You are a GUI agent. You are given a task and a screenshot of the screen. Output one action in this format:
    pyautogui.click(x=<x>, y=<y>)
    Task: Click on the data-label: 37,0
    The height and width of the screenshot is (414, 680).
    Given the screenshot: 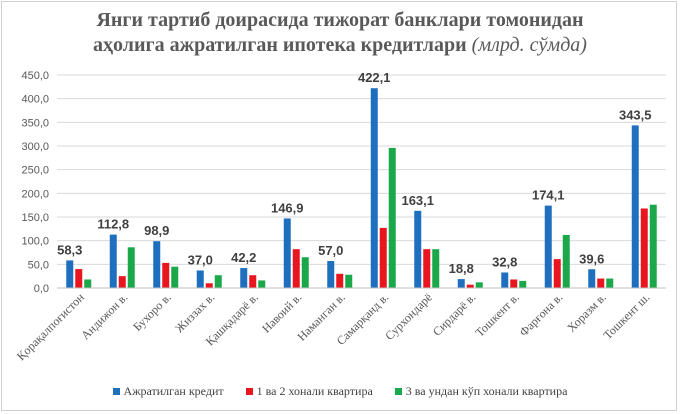 What is the action you would take?
    pyautogui.click(x=200, y=259)
    